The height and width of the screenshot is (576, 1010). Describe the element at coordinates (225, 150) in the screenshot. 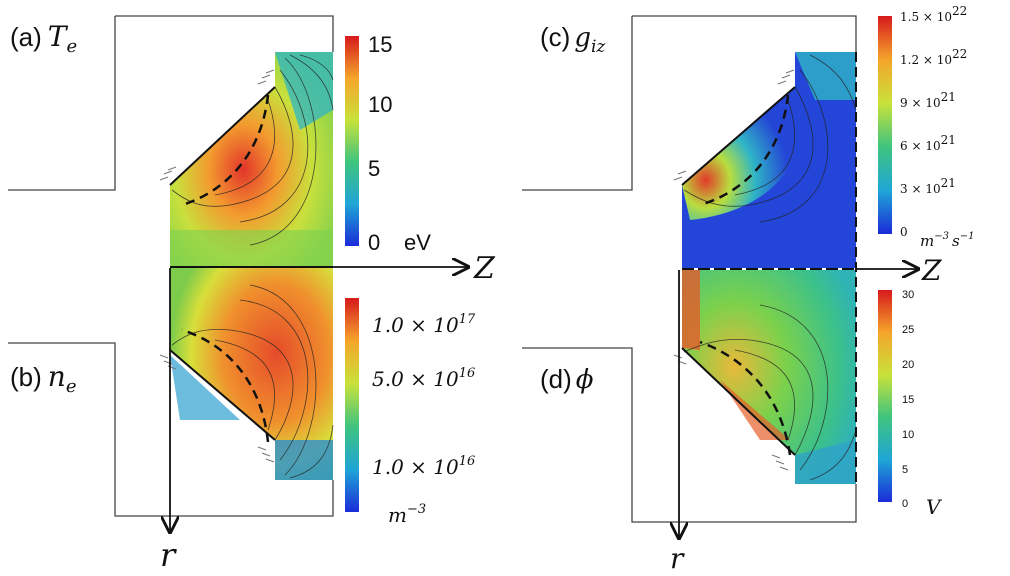

I see `dashed-boundary-a` at that location.